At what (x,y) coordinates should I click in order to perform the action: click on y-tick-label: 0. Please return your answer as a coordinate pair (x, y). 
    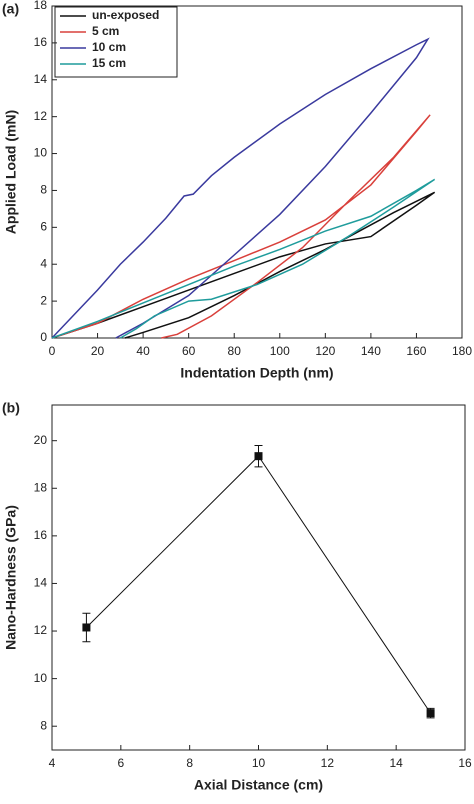
    Looking at the image, I should click on (43, 337).